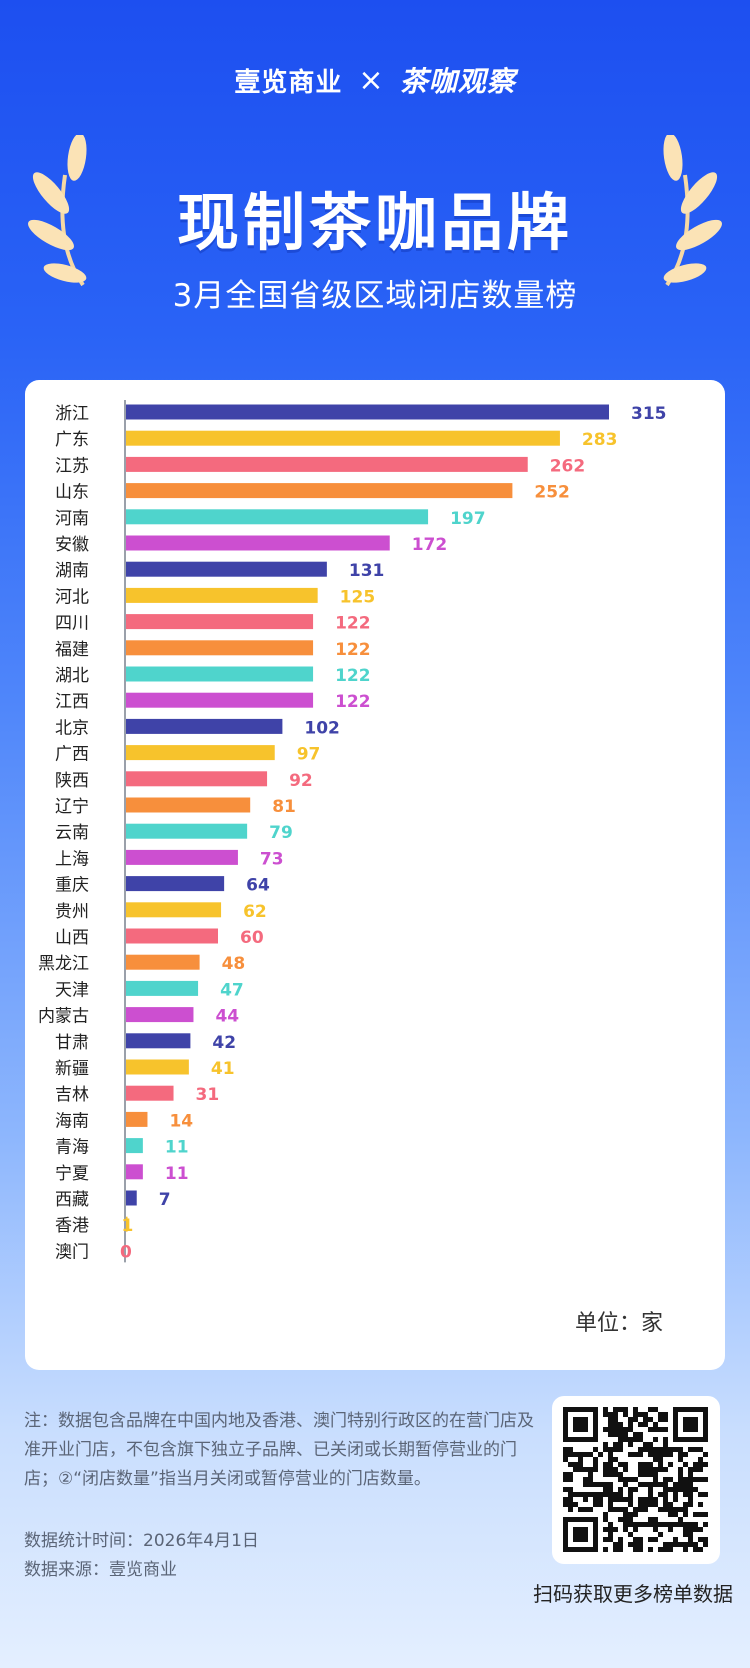  I want to click on category-label: 江苏, so click(72, 466).